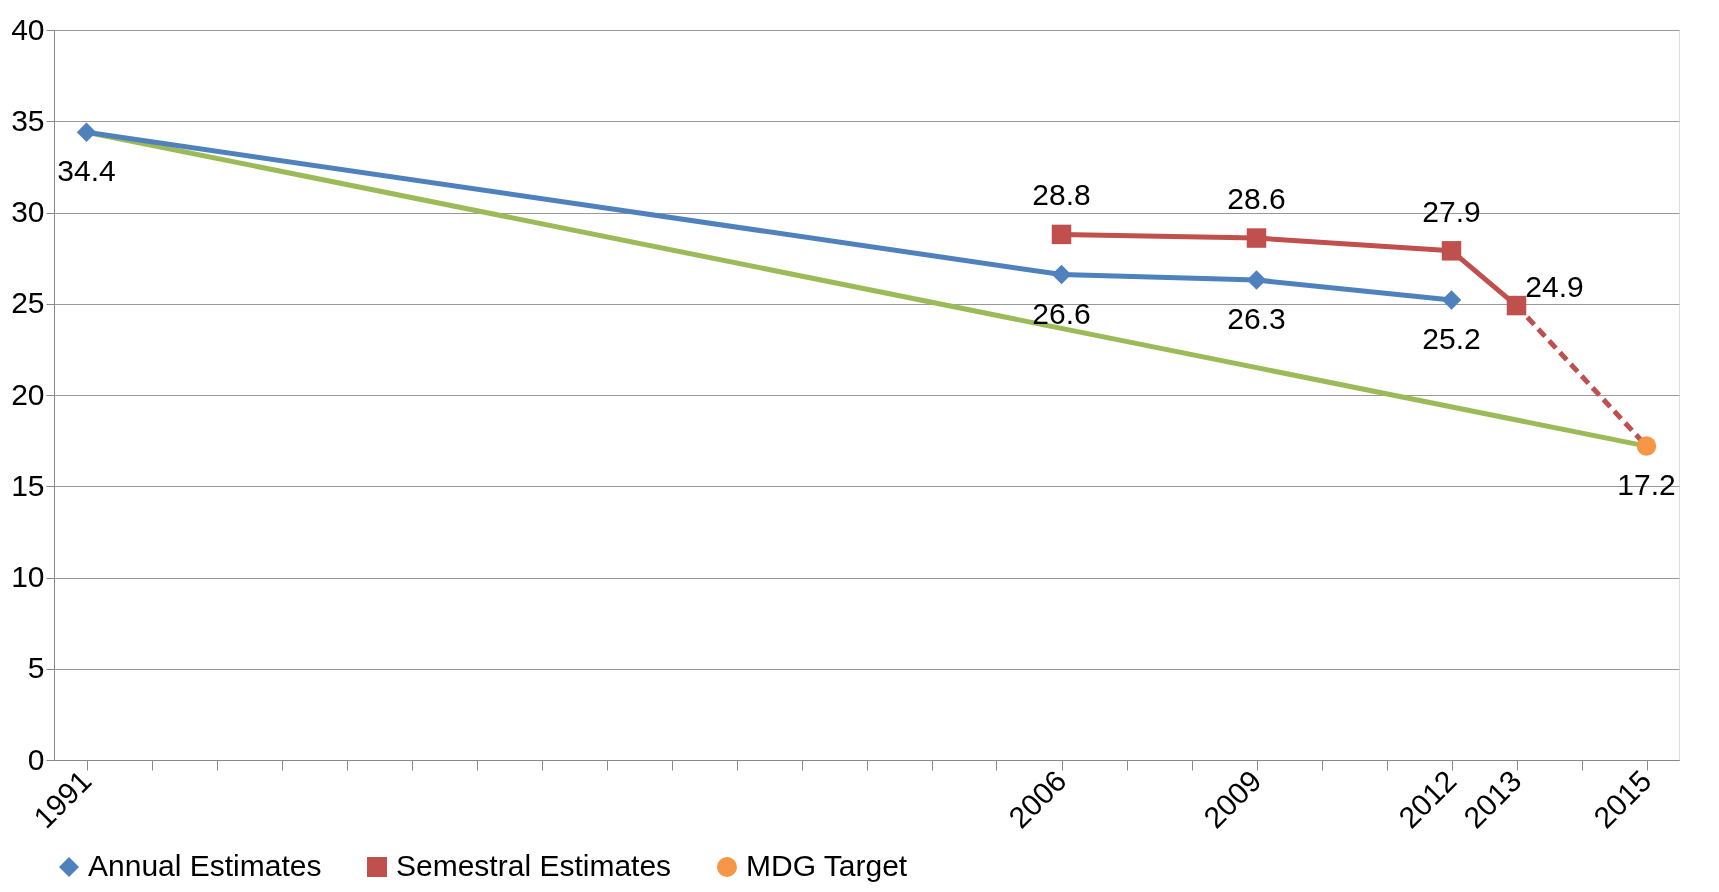 The image size is (1719, 892). Describe the element at coordinates (28, 303) in the screenshot. I see `y-tick-label: 25` at that location.